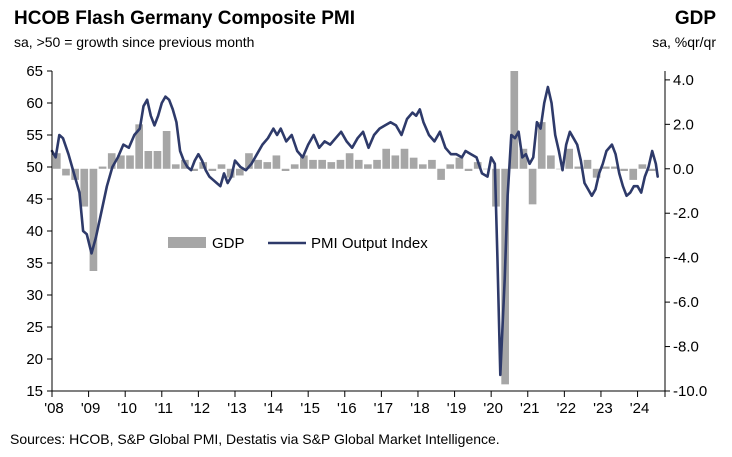  I want to click on left-tick-label: 25, so click(34, 327).